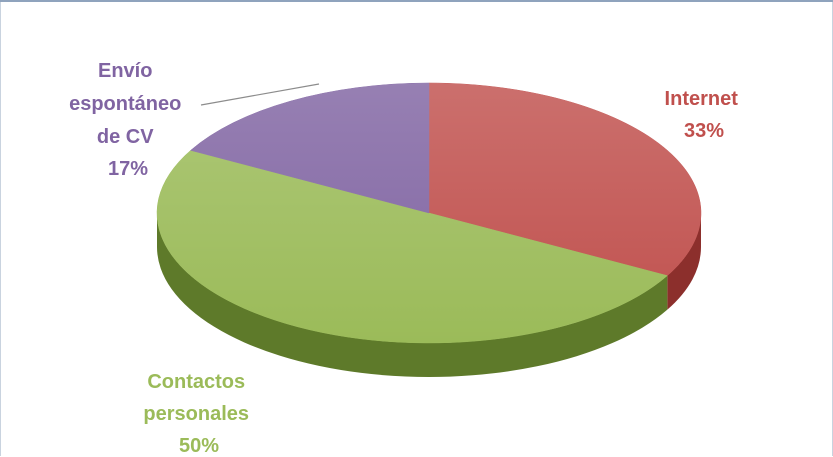 The width and height of the screenshot is (833, 457). What do you see at coordinates (198, 413) in the screenshot?
I see `contactos-label: Contactos personales 50%` at bounding box center [198, 413].